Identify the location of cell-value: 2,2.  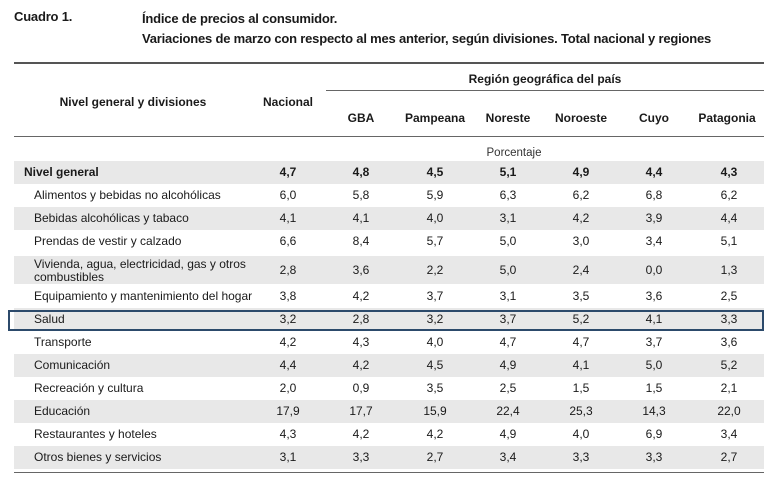
(435, 270).